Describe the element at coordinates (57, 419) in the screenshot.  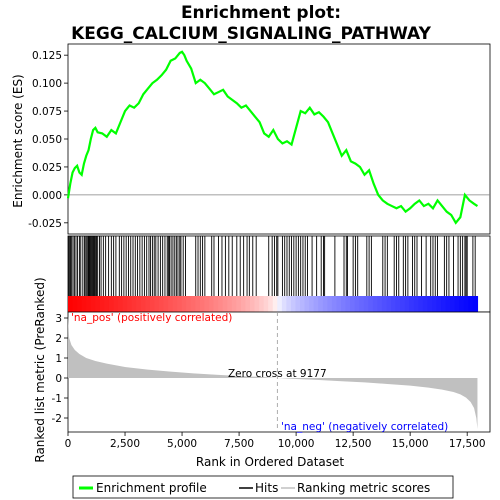
I see `bottom-ytick-label: -2` at that location.